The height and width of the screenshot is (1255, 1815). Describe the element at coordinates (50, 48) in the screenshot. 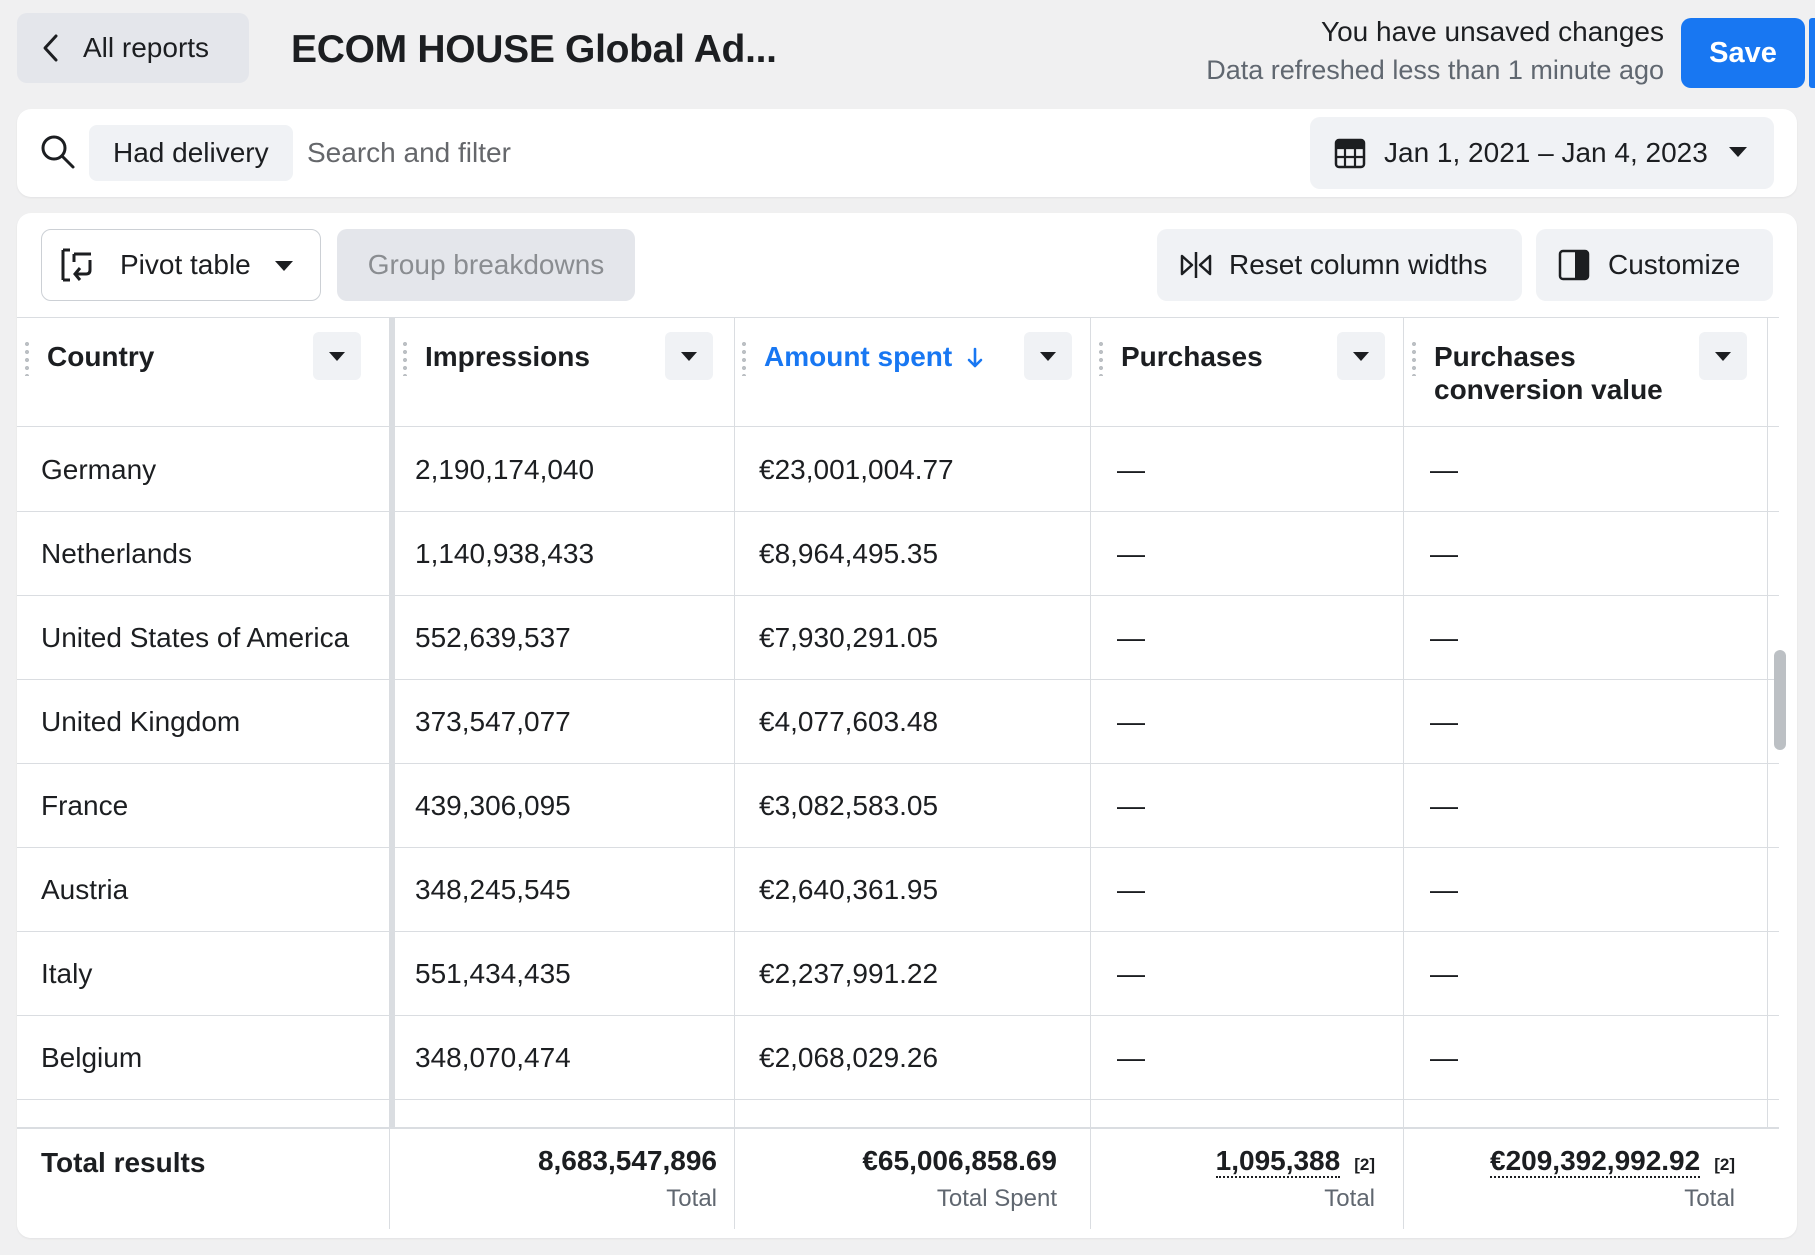

I see `chevron-left-icon` at that location.